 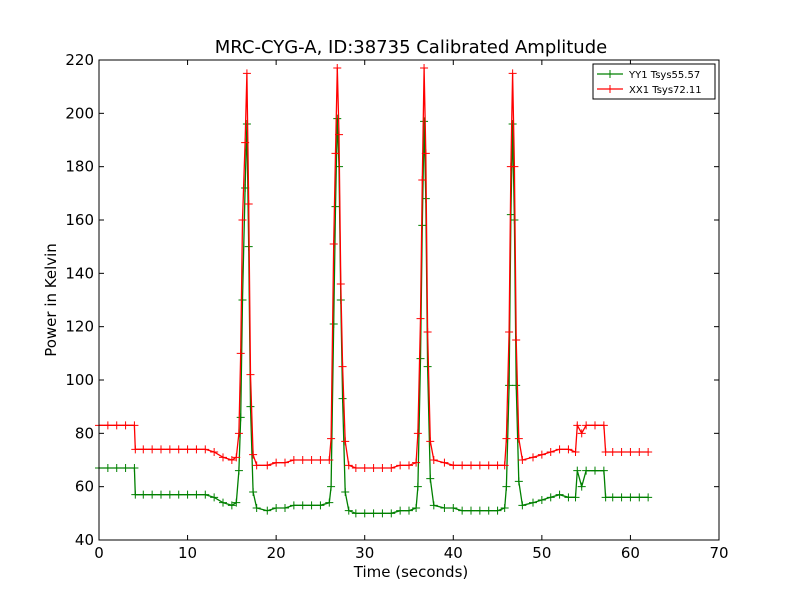 What do you see at coordinates (79, 167) in the screenshot?
I see `y-tick-label: 180` at bounding box center [79, 167].